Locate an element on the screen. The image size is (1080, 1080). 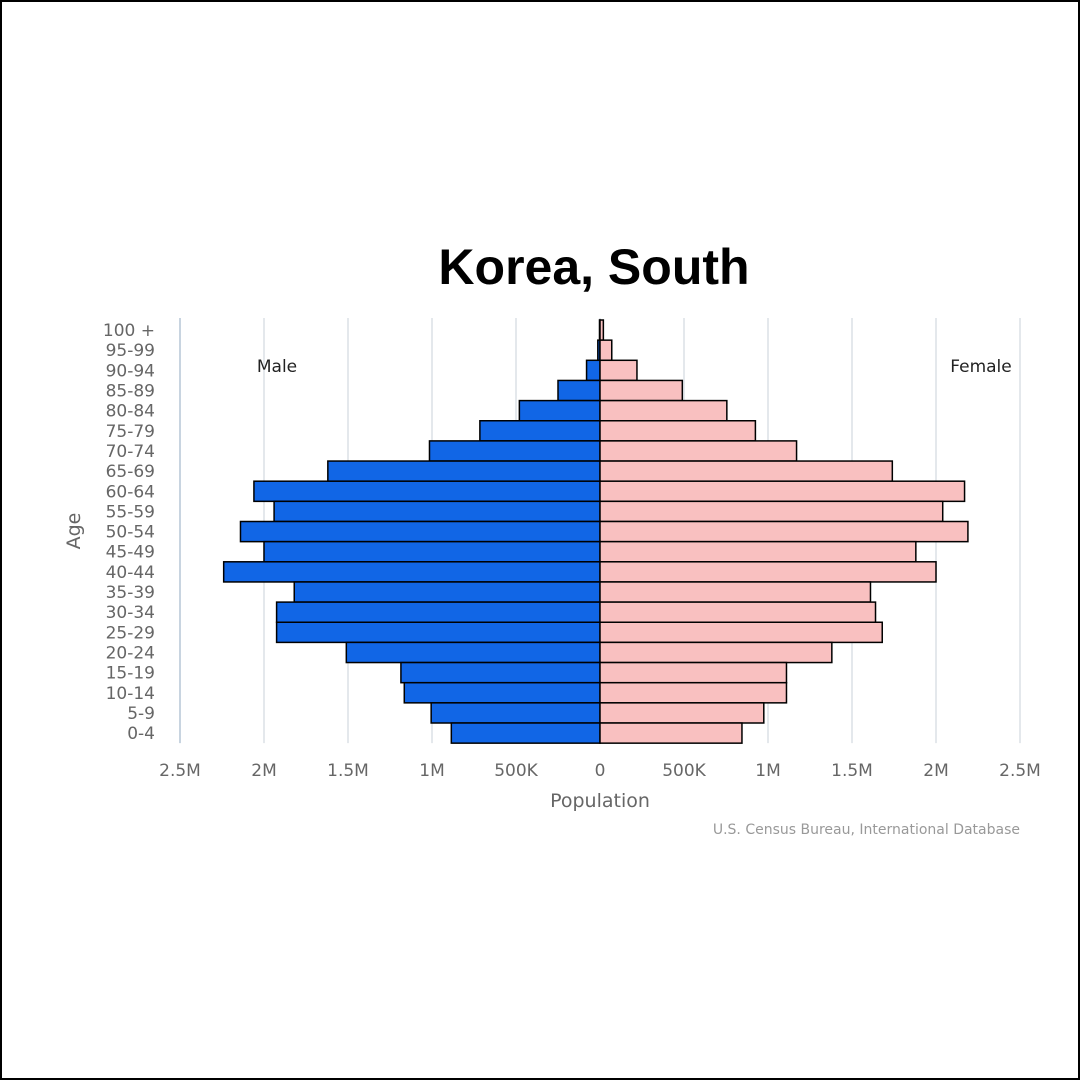
age-tick-label: 25-29 is located at coordinates (130, 633).